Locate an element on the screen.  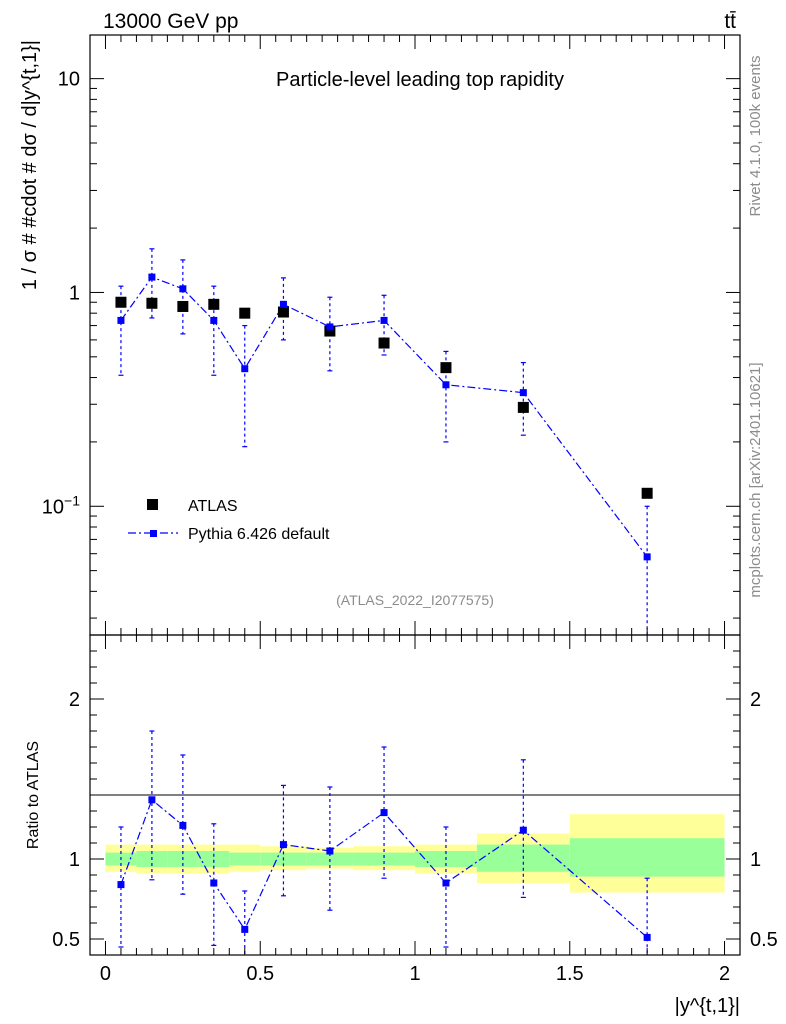
ratio-ytick-label-left: 0.5 is located at coordinates (66, 940).